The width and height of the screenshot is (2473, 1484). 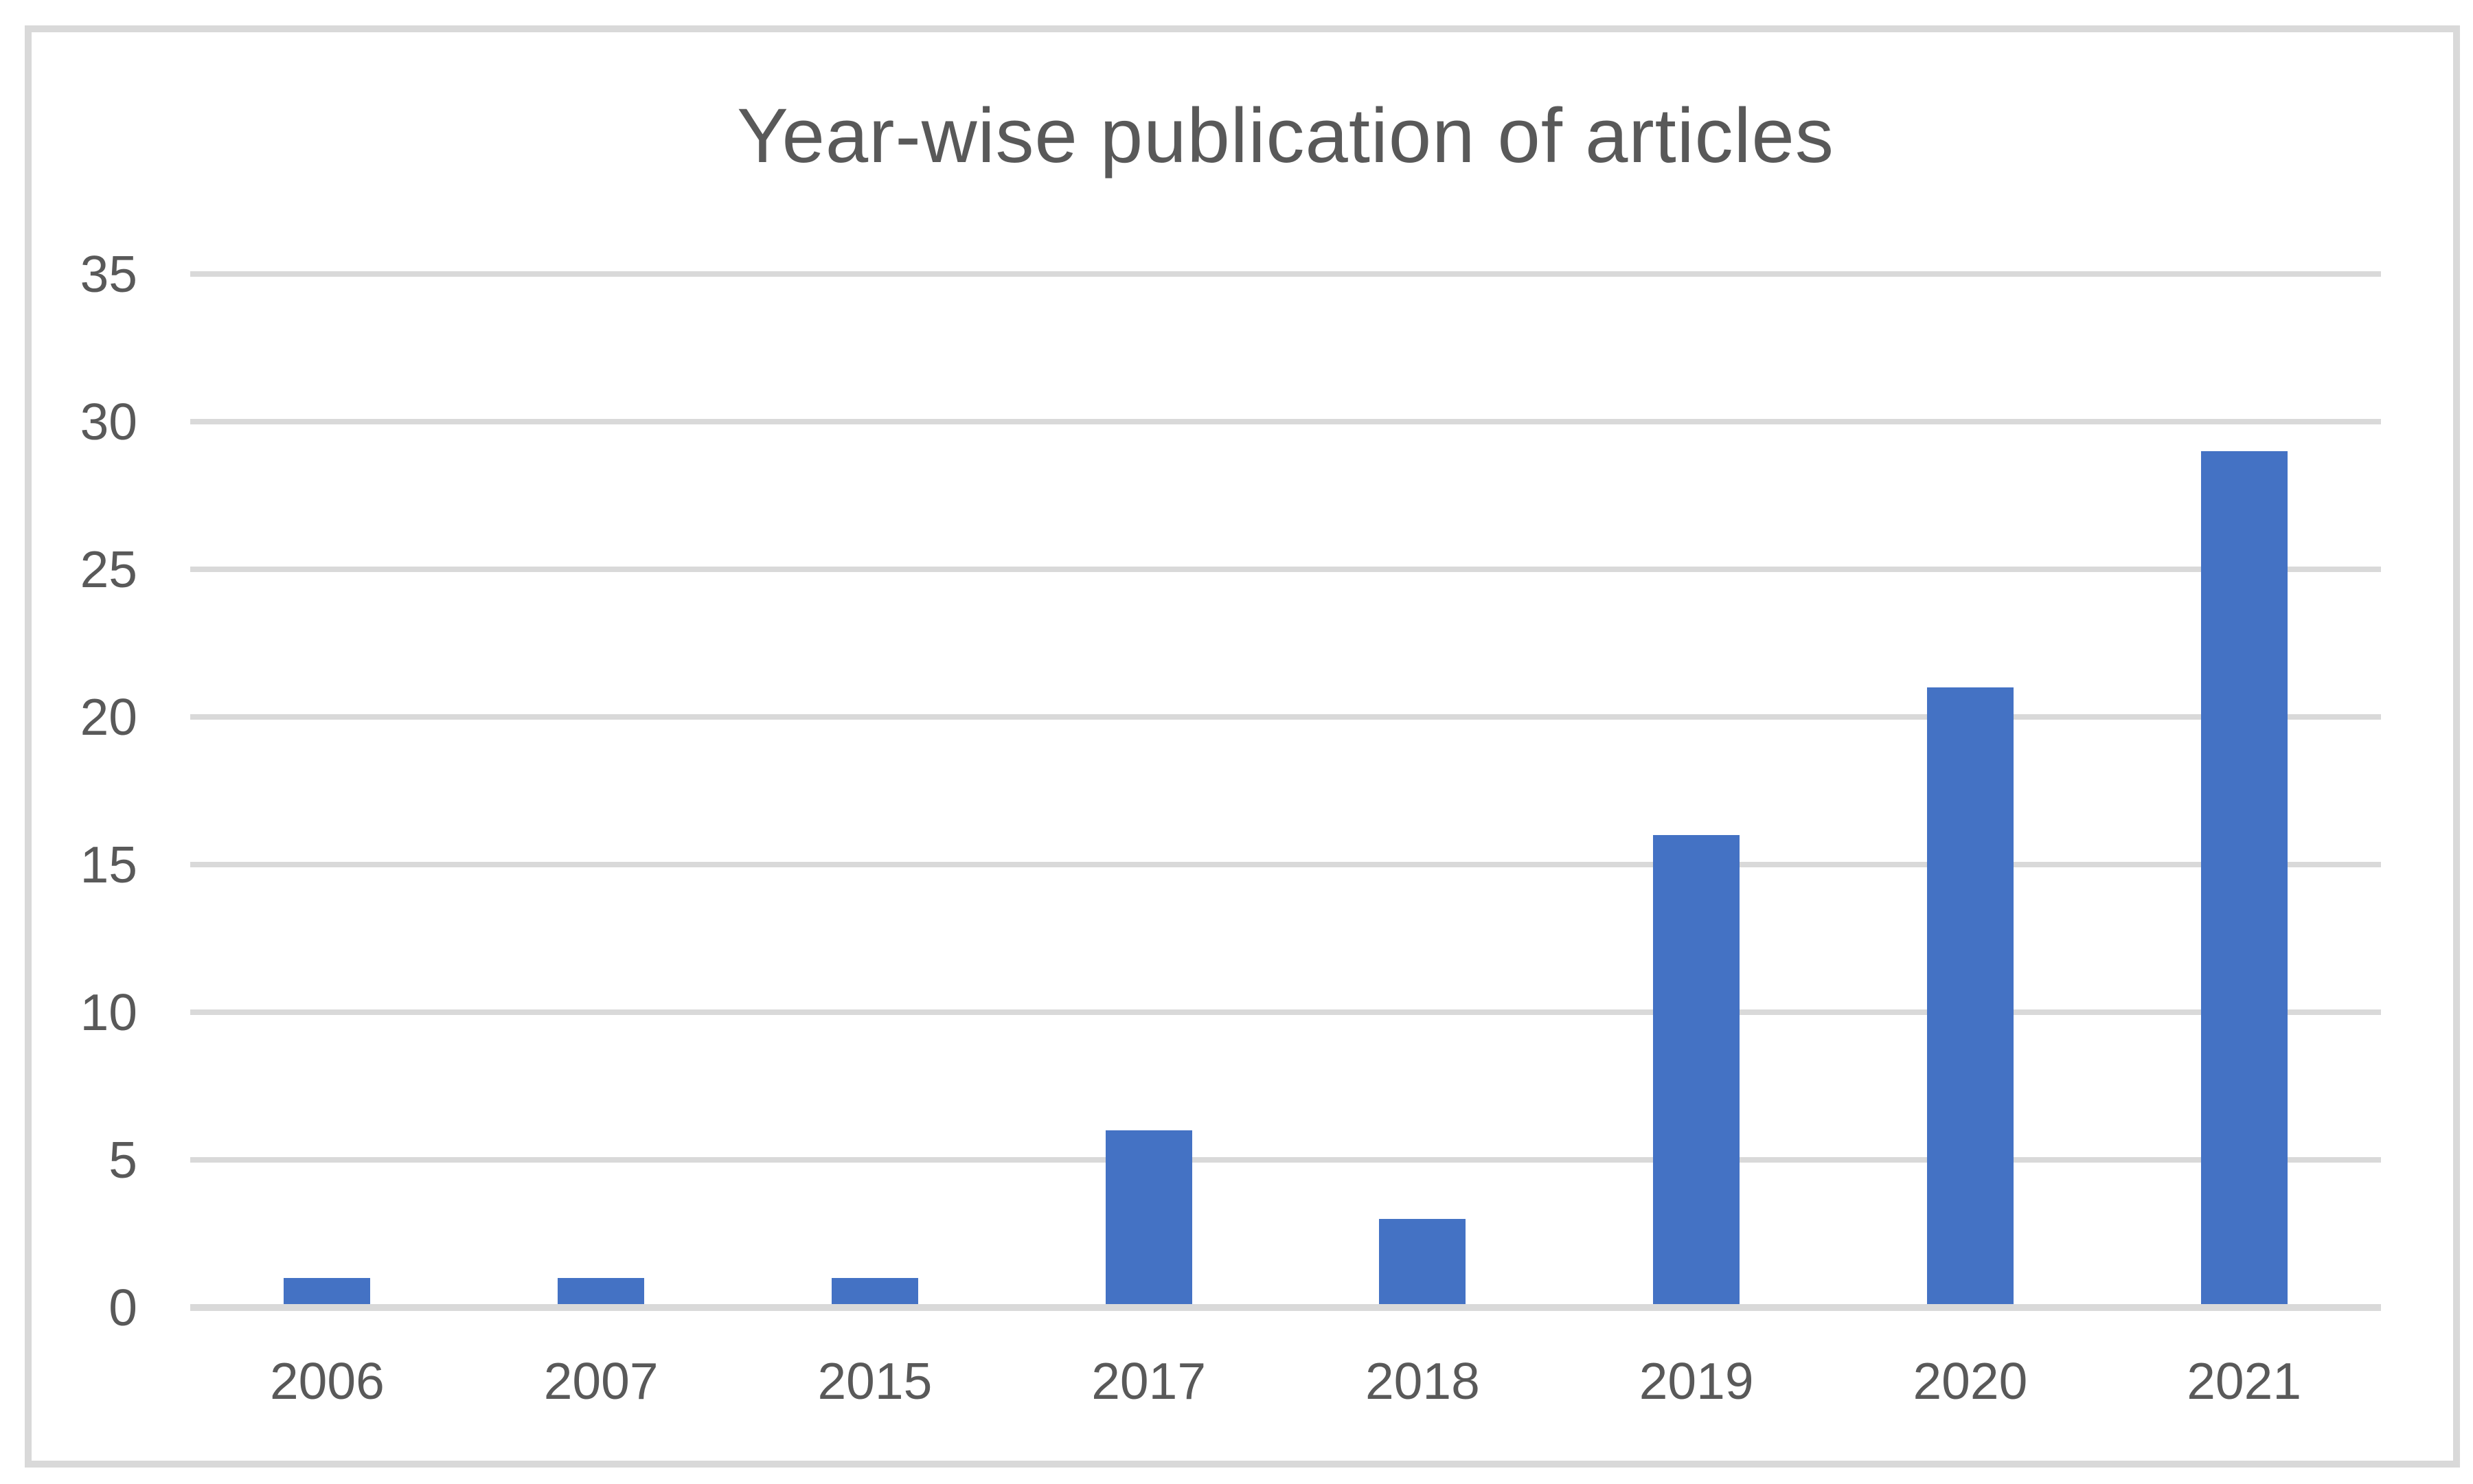 What do you see at coordinates (1422, 1264) in the screenshot?
I see `bar-2018` at bounding box center [1422, 1264].